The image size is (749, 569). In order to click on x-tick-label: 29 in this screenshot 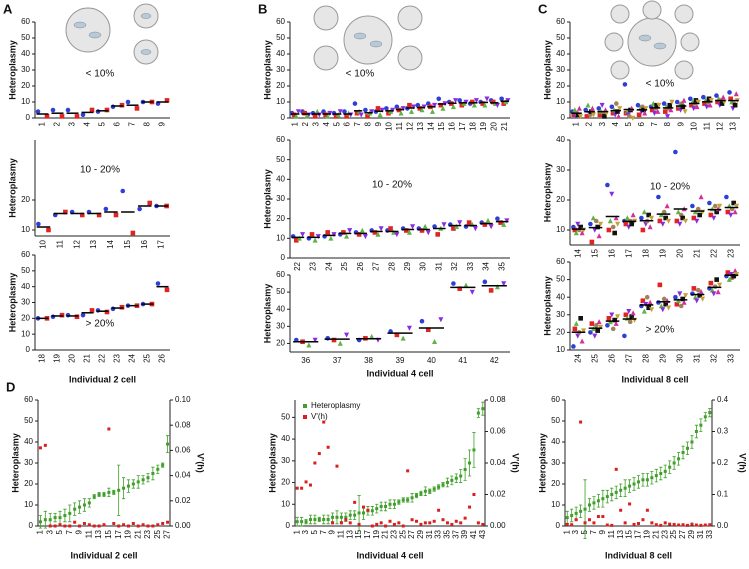, I will do `click(407, 265)`.